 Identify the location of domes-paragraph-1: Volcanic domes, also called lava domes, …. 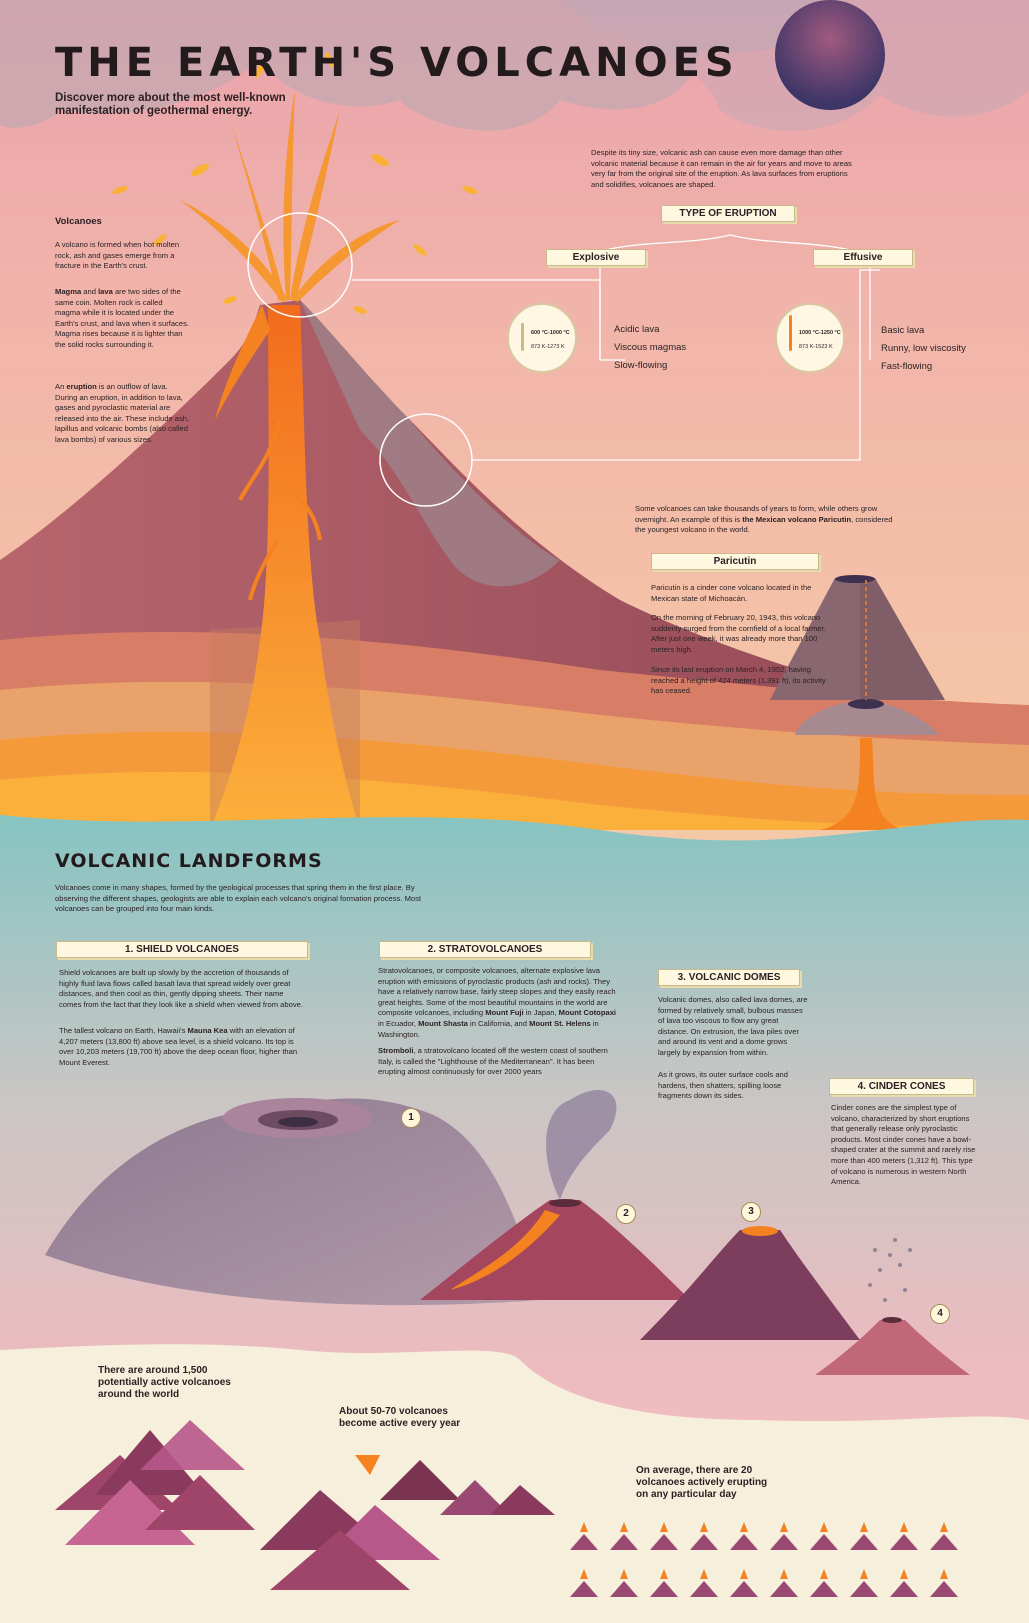
(733, 1026).